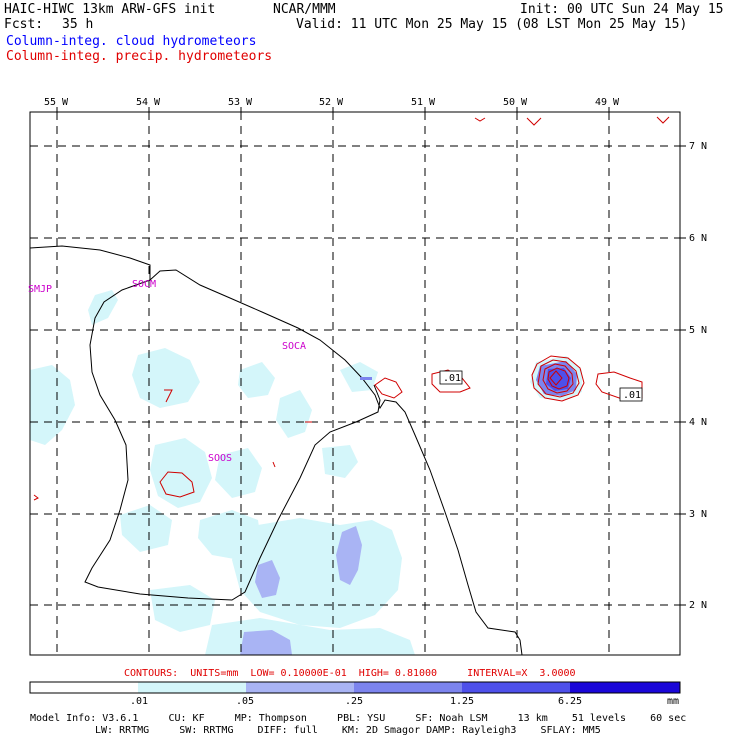  What do you see at coordinates (698, 514) in the screenshot?
I see `lat-label: 3 N` at bounding box center [698, 514].